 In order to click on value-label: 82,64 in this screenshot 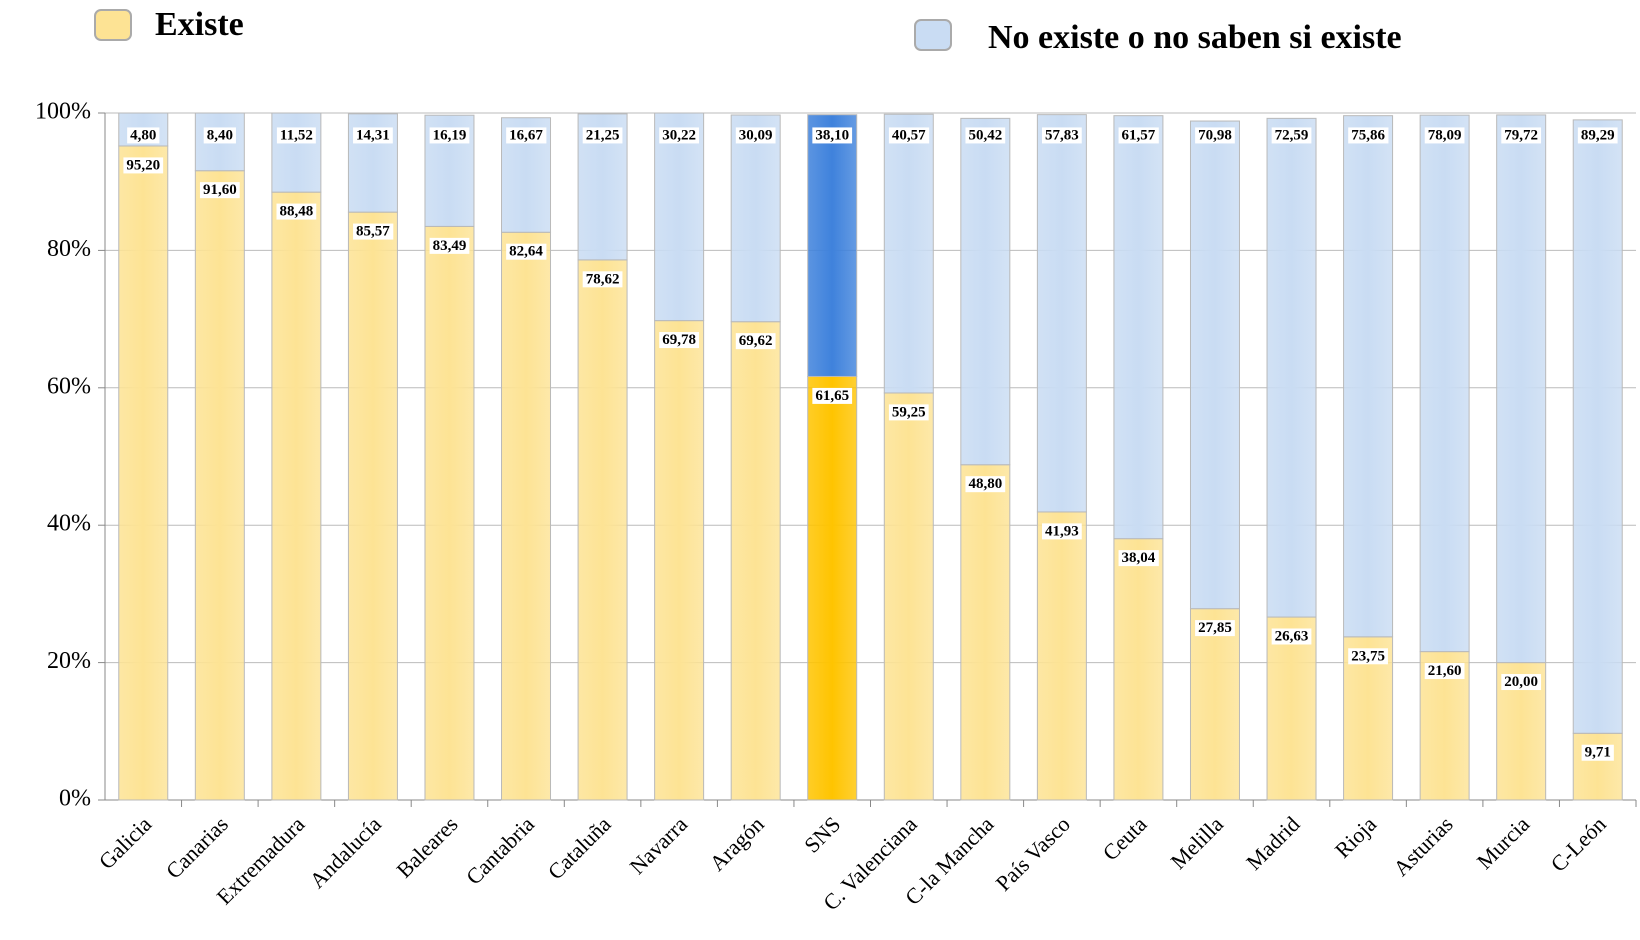, I will do `click(526, 252)`.